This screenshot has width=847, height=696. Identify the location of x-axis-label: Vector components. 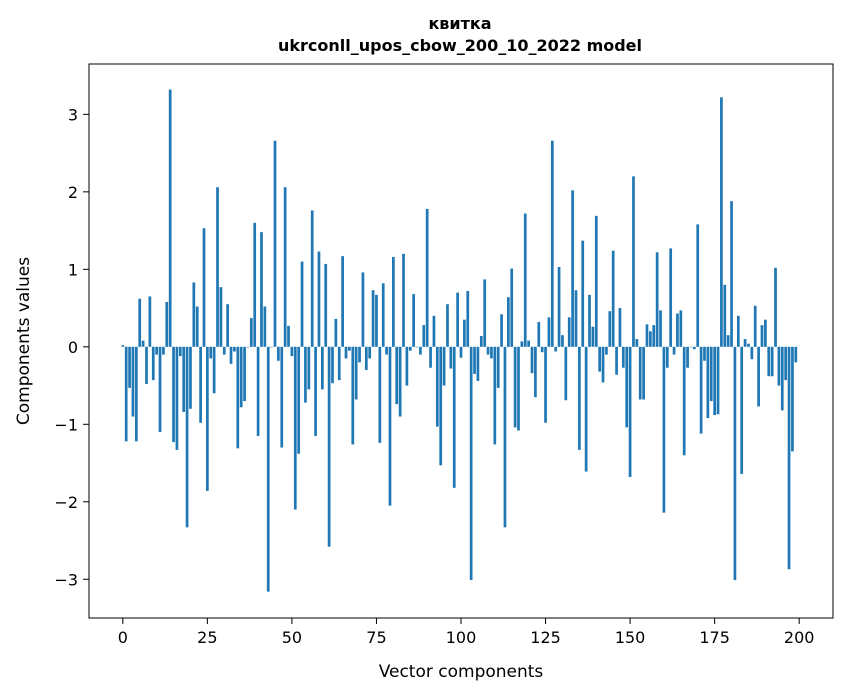
(461, 672).